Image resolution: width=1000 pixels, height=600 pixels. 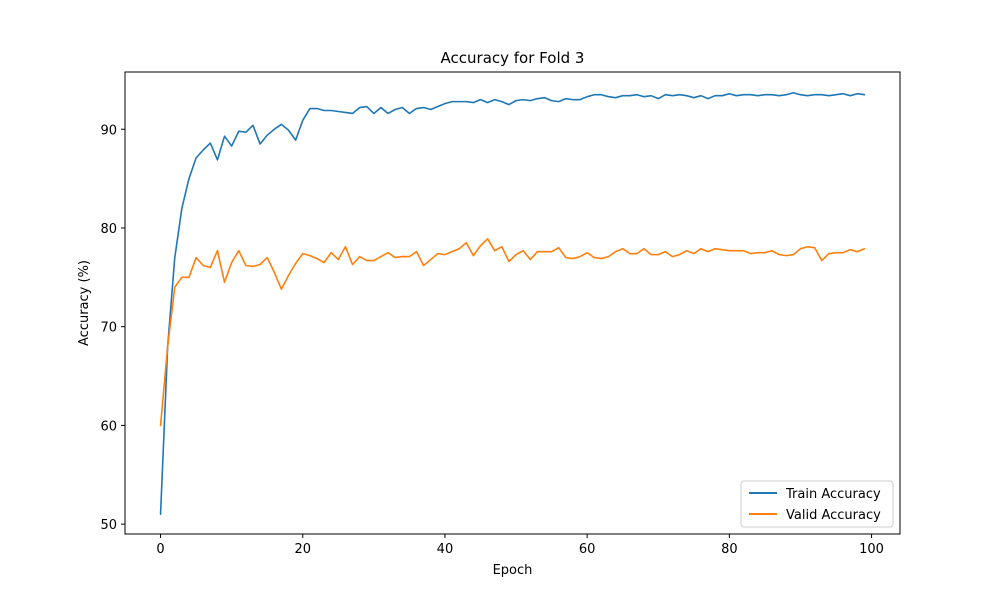 What do you see at coordinates (513, 58) in the screenshot?
I see `chart-title: Accuracy for Fold 3` at bounding box center [513, 58].